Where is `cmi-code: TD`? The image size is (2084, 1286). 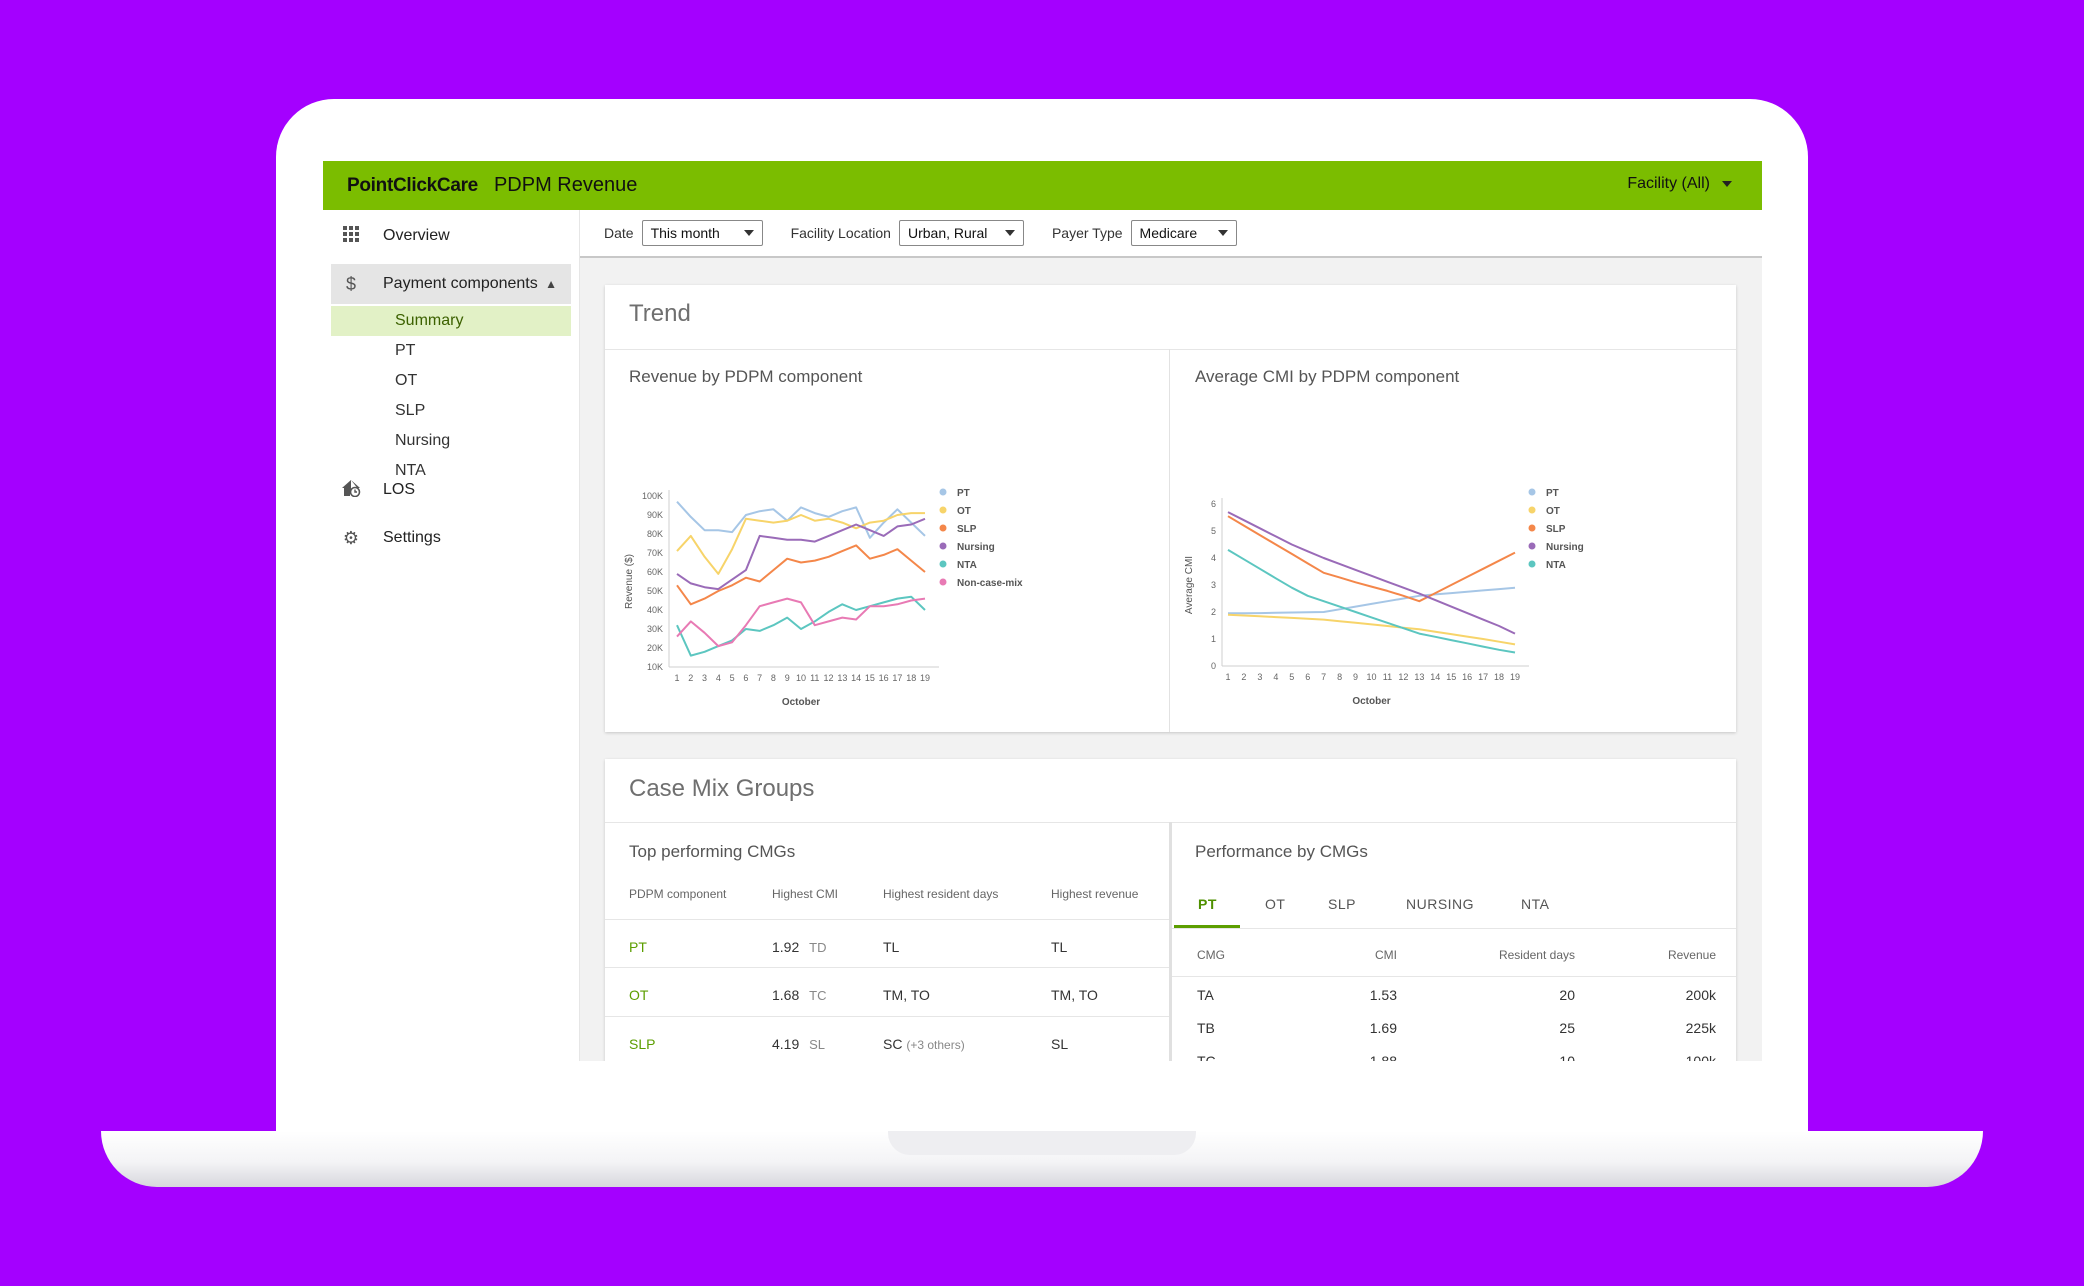 cmi-code: TD is located at coordinates (818, 947).